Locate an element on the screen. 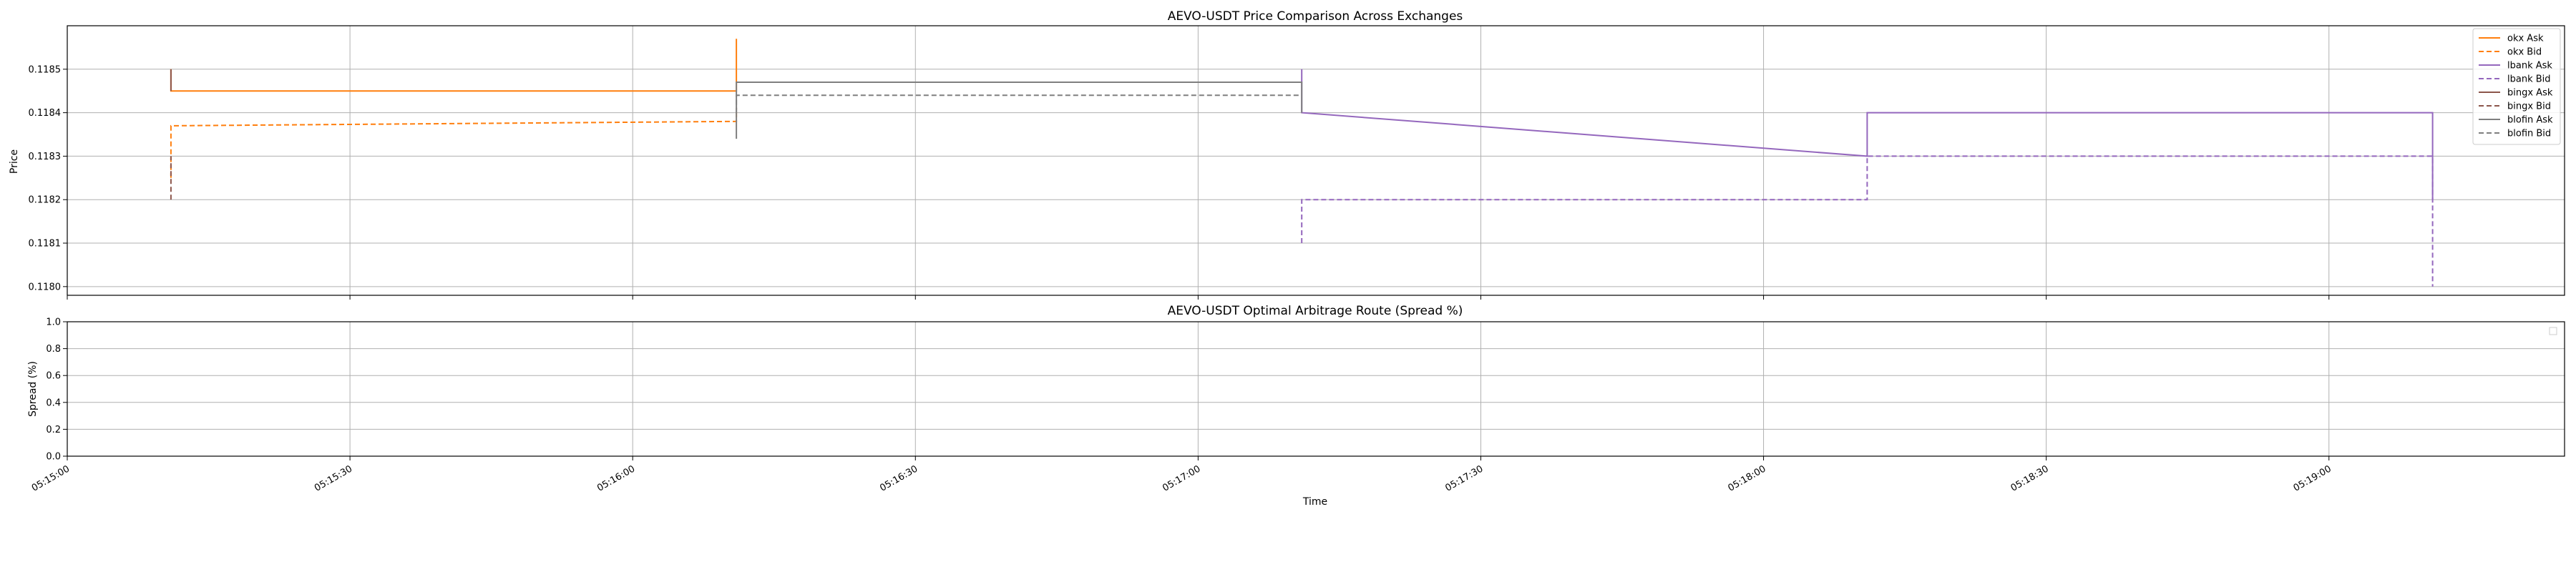 The image size is (2576, 572). legend-label: okx Ask is located at coordinates (2525, 39).